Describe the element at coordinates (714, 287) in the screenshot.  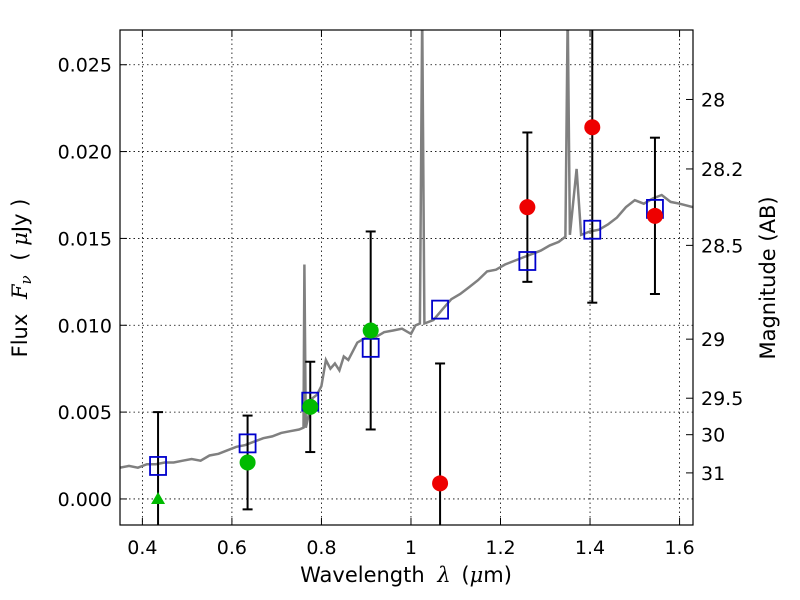
I see `y2-axis-ticks: 28 28.2 28.5 29 29.5 30 31` at that location.